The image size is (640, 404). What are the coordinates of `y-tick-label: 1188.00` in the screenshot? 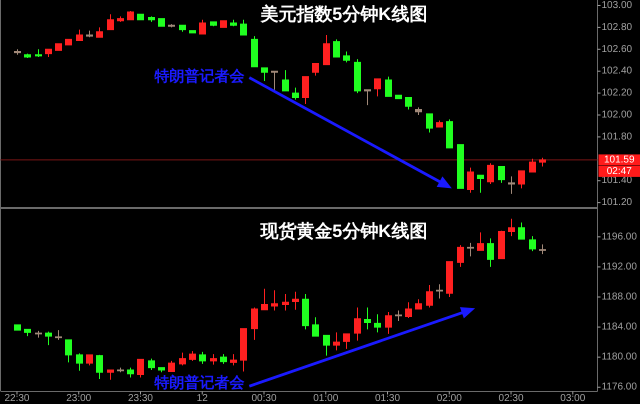 It's located at (620, 296).